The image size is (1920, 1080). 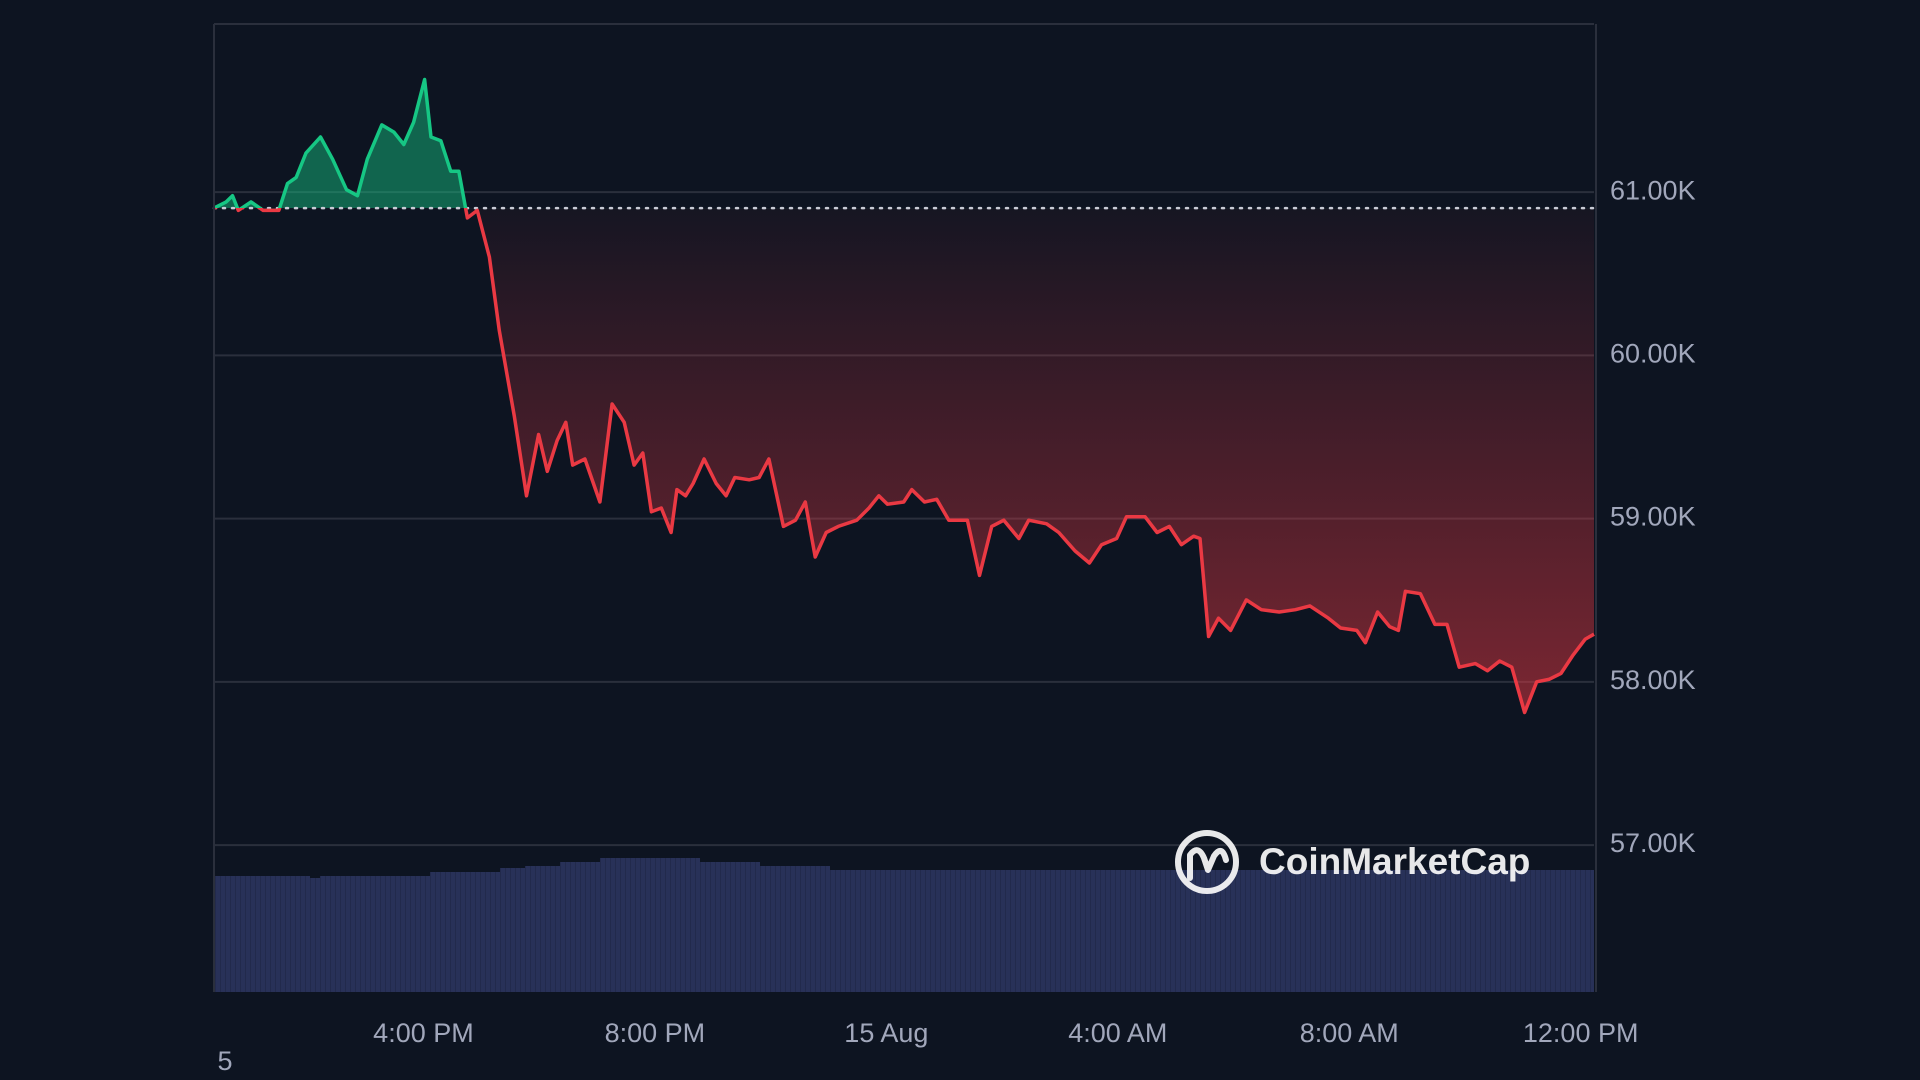 I want to click on y-tick-label: 59.00K, so click(x=1653, y=517).